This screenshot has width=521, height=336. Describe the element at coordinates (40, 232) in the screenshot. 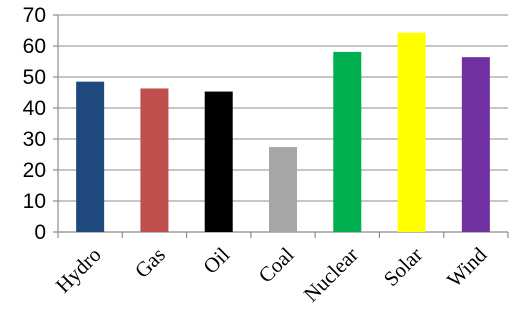

I see `y-tick-label: 0` at that location.